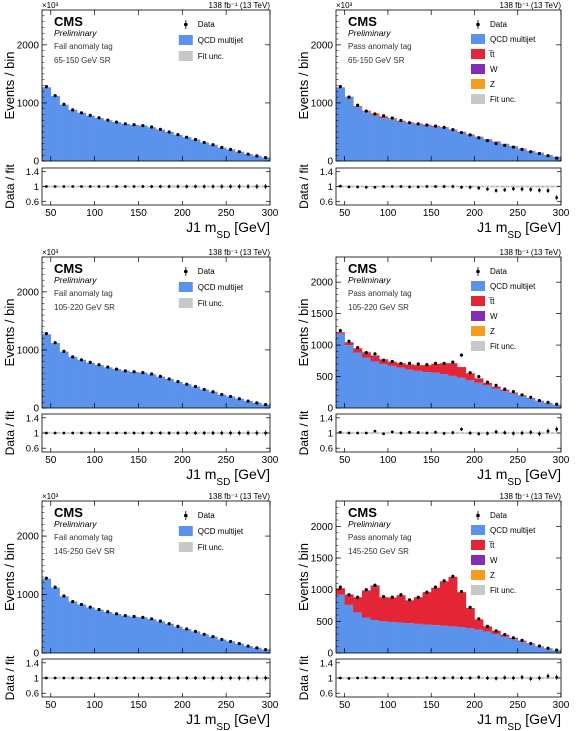 This screenshot has height=731, width=580. What do you see at coordinates (492, 575) in the screenshot?
I see `legend-label: Z` at bounding box center [492, 575].